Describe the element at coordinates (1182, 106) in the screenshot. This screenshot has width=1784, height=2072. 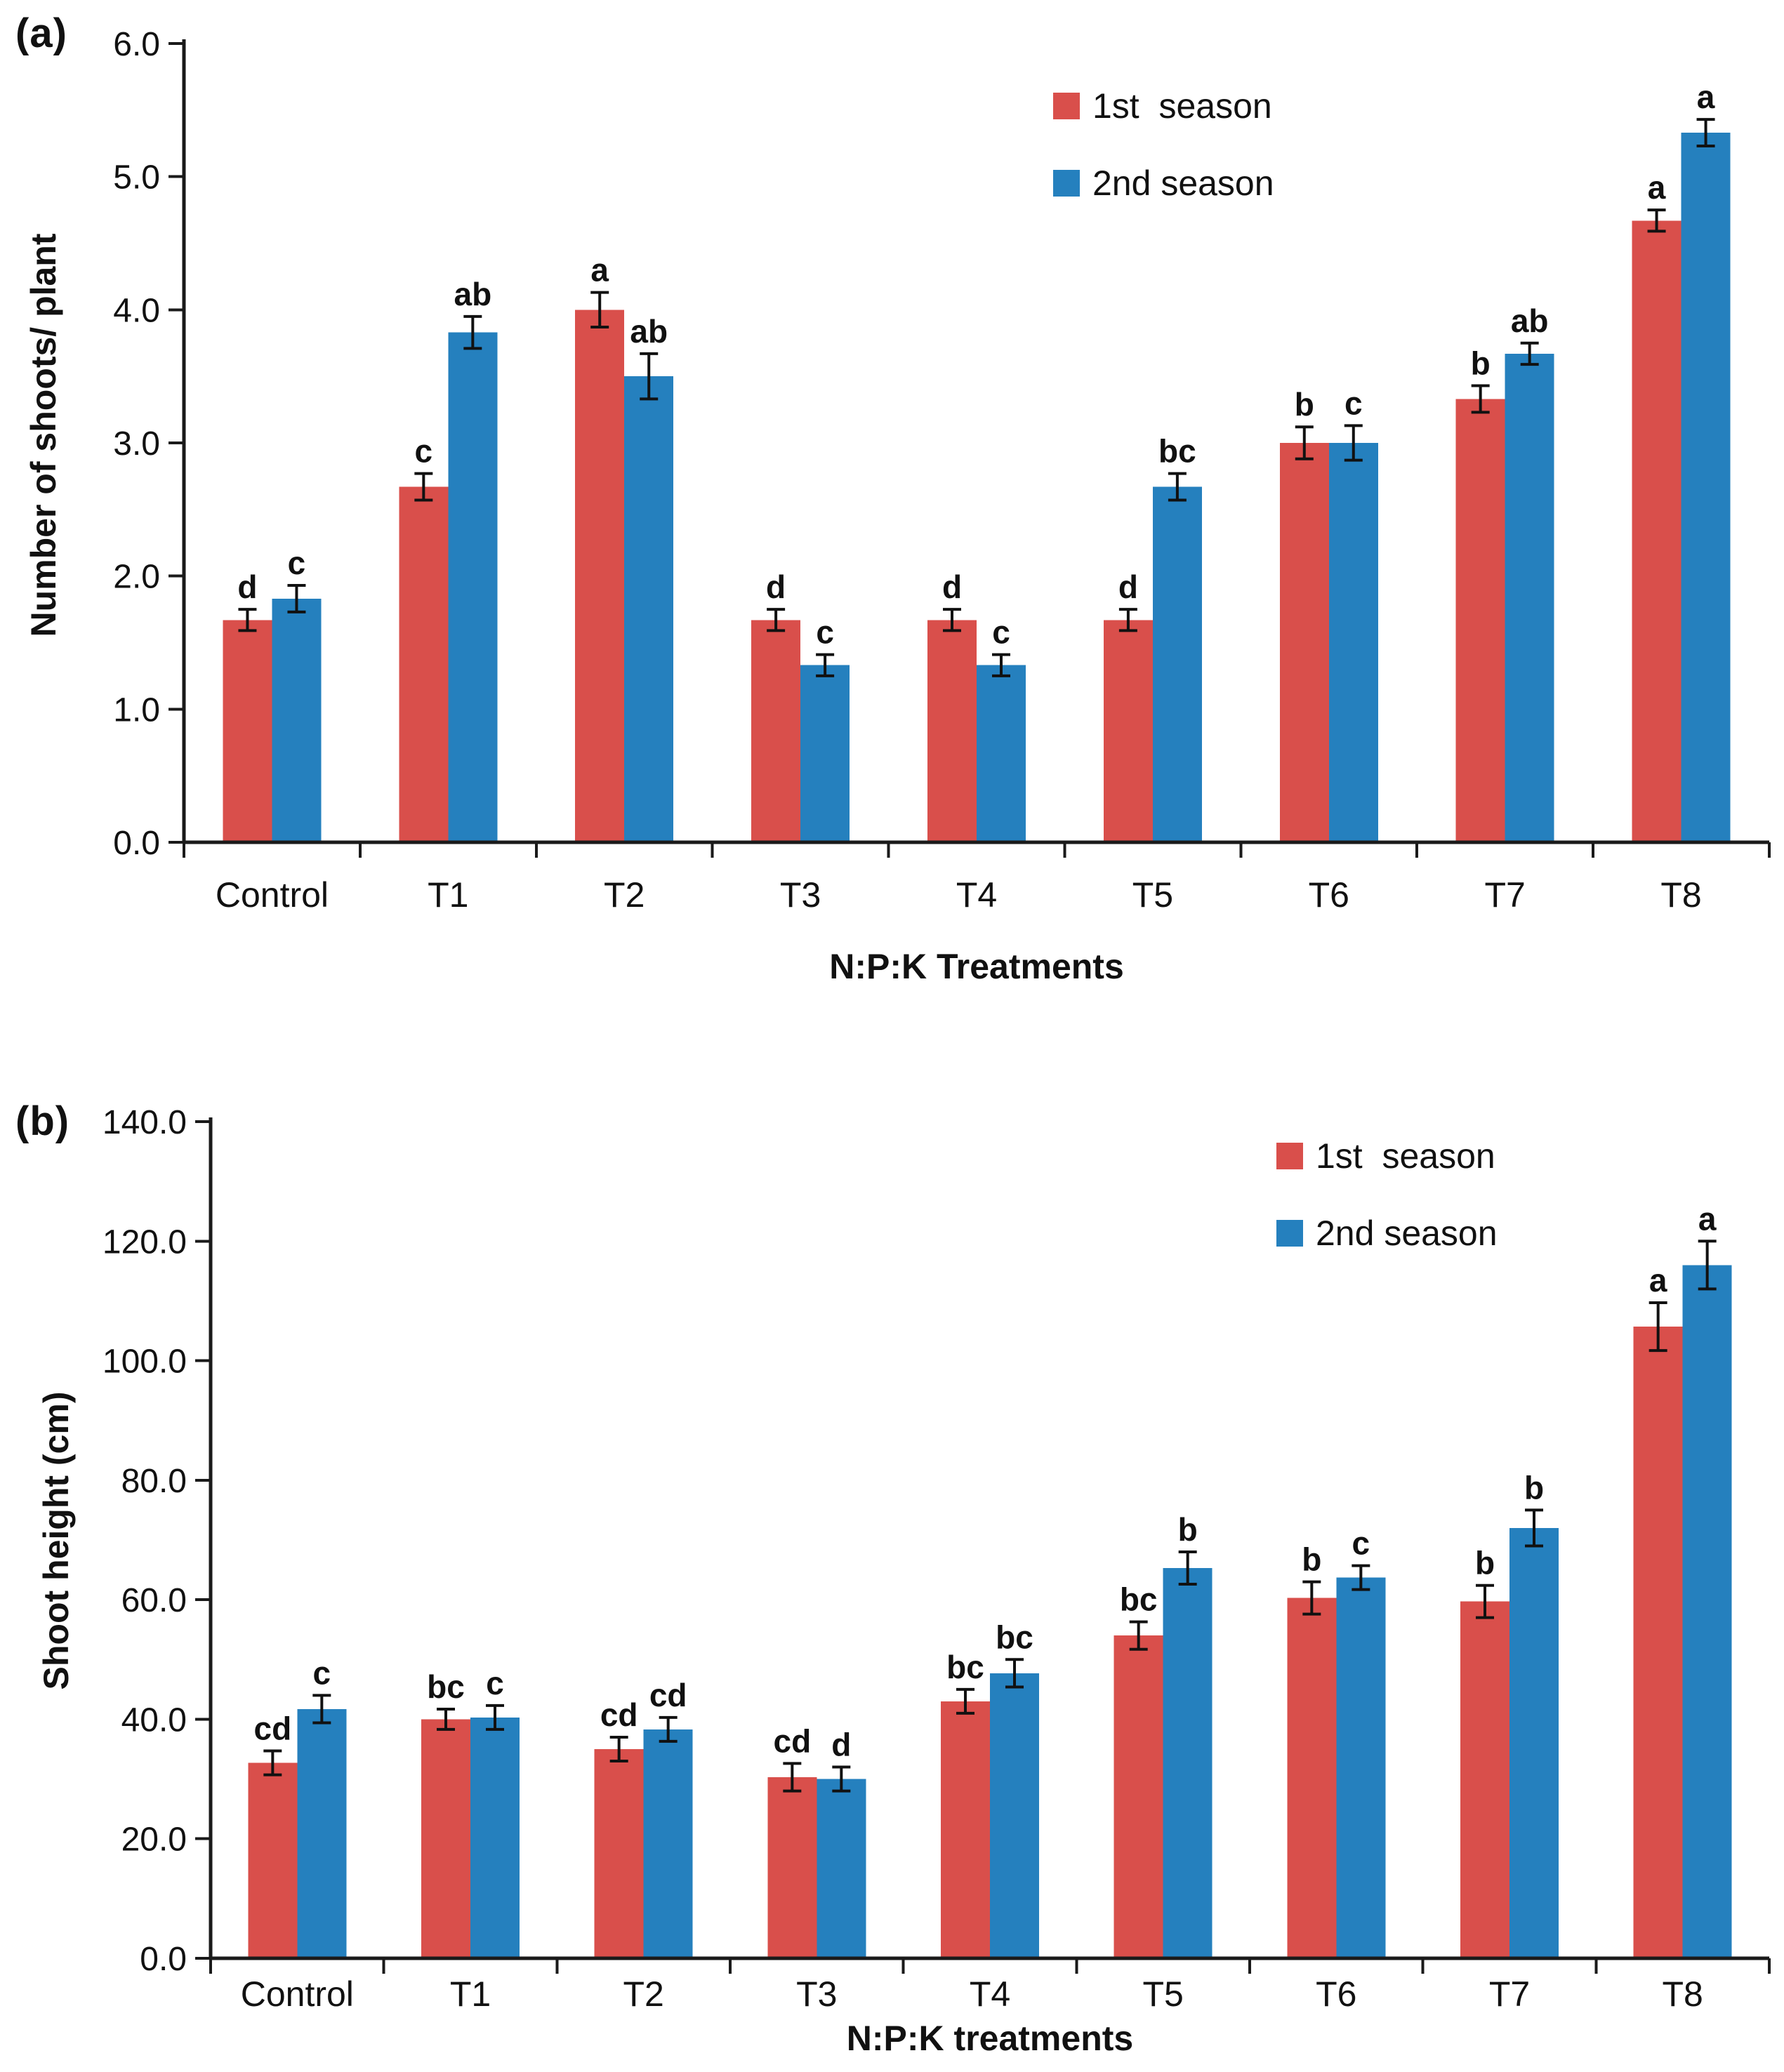
I see `legend-label-first-season: 1st season` at that location.